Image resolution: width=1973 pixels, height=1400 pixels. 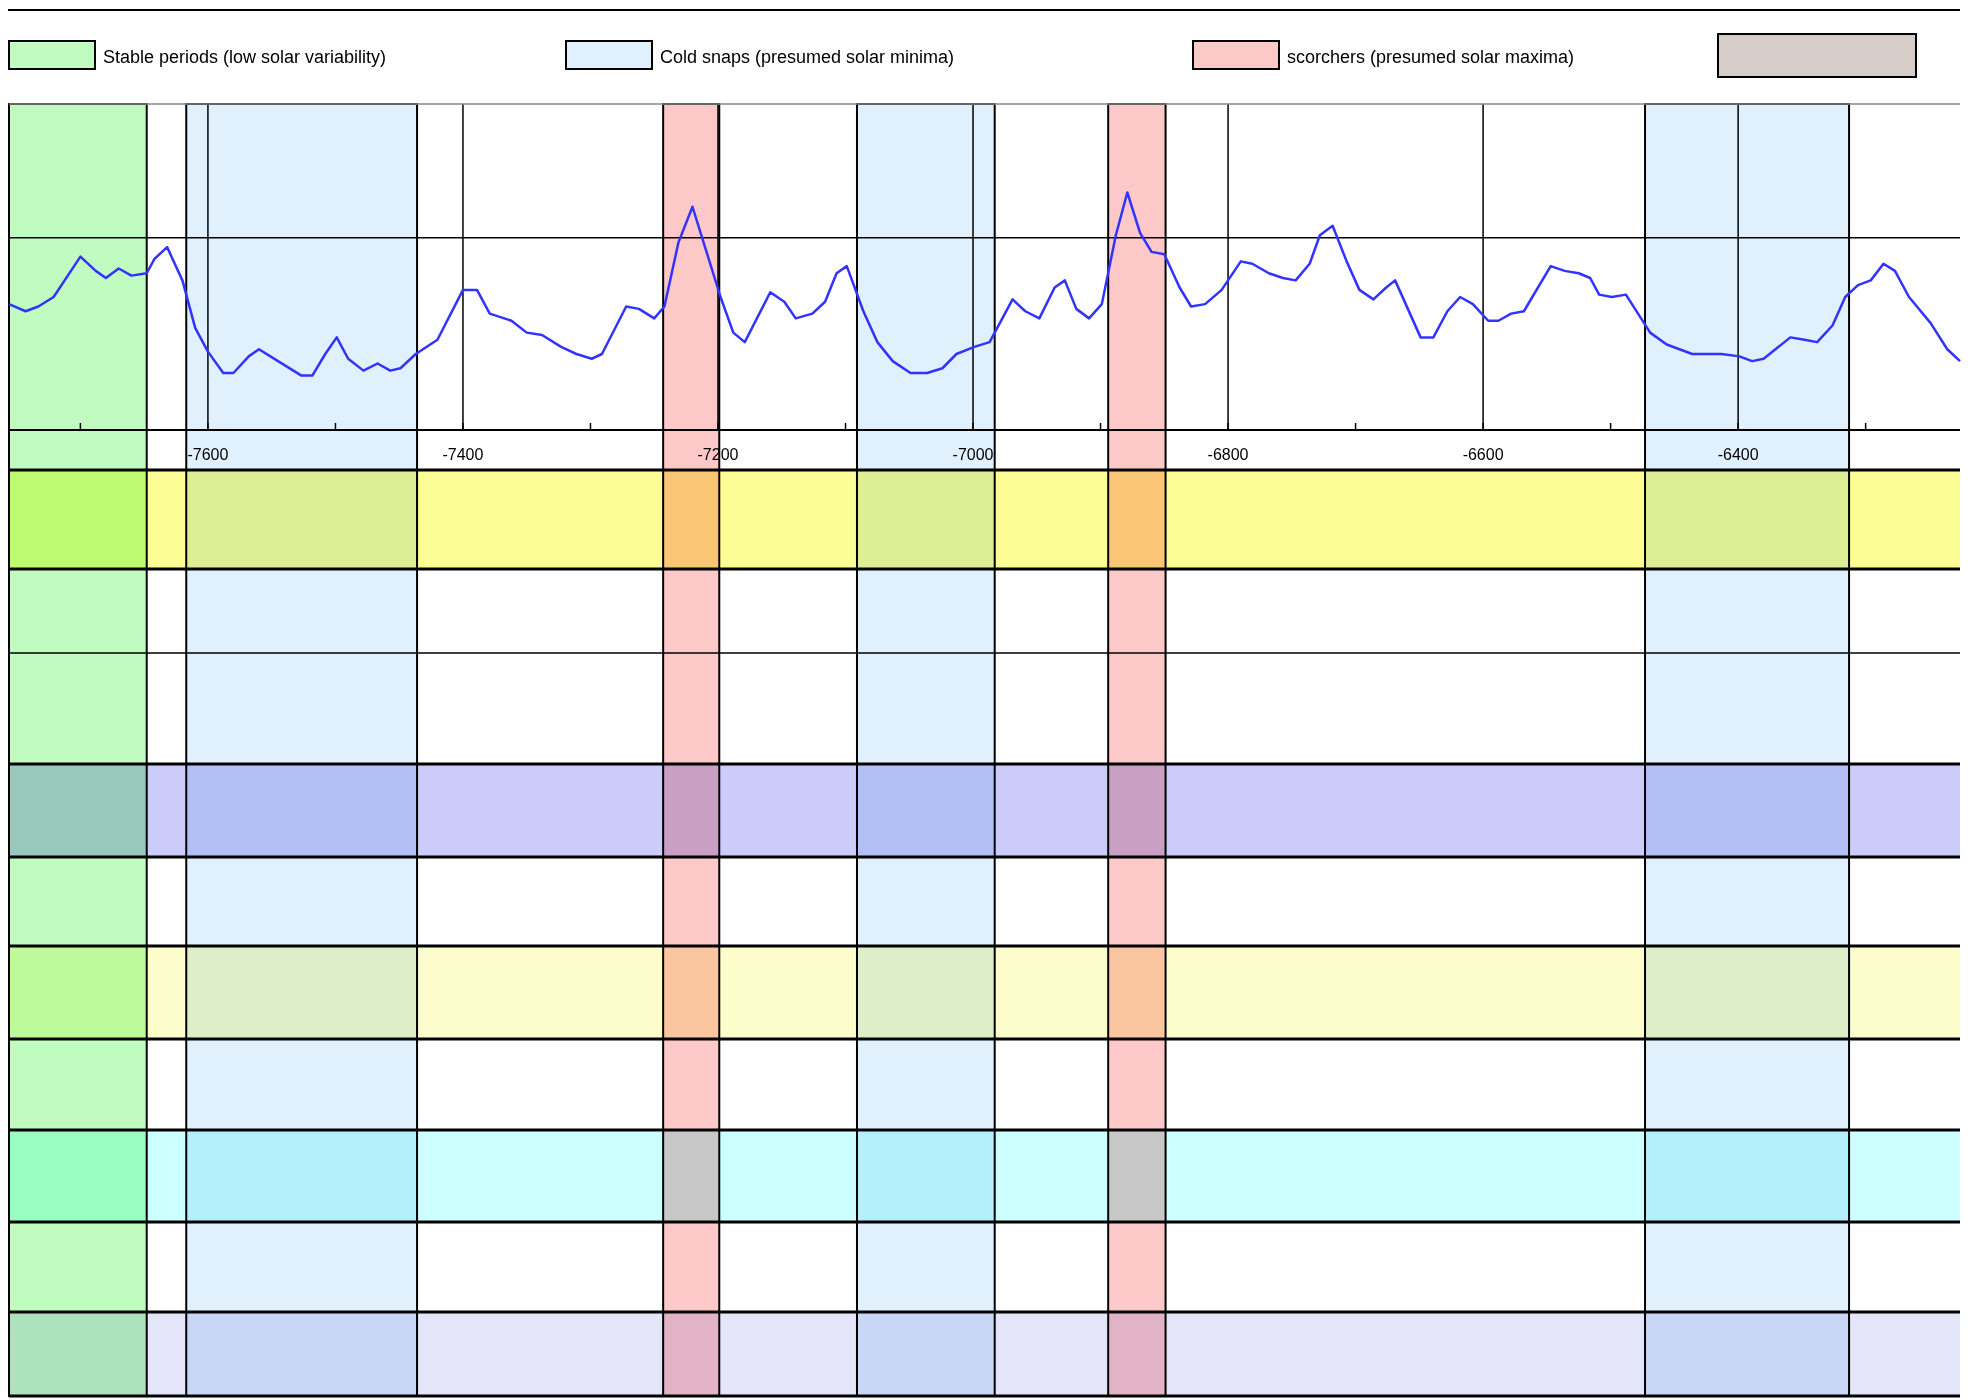 What do you see at coordinates (973, 454) in the screenshot?
I see `x-tick-label: -7000` at bounding box center [973, 454].